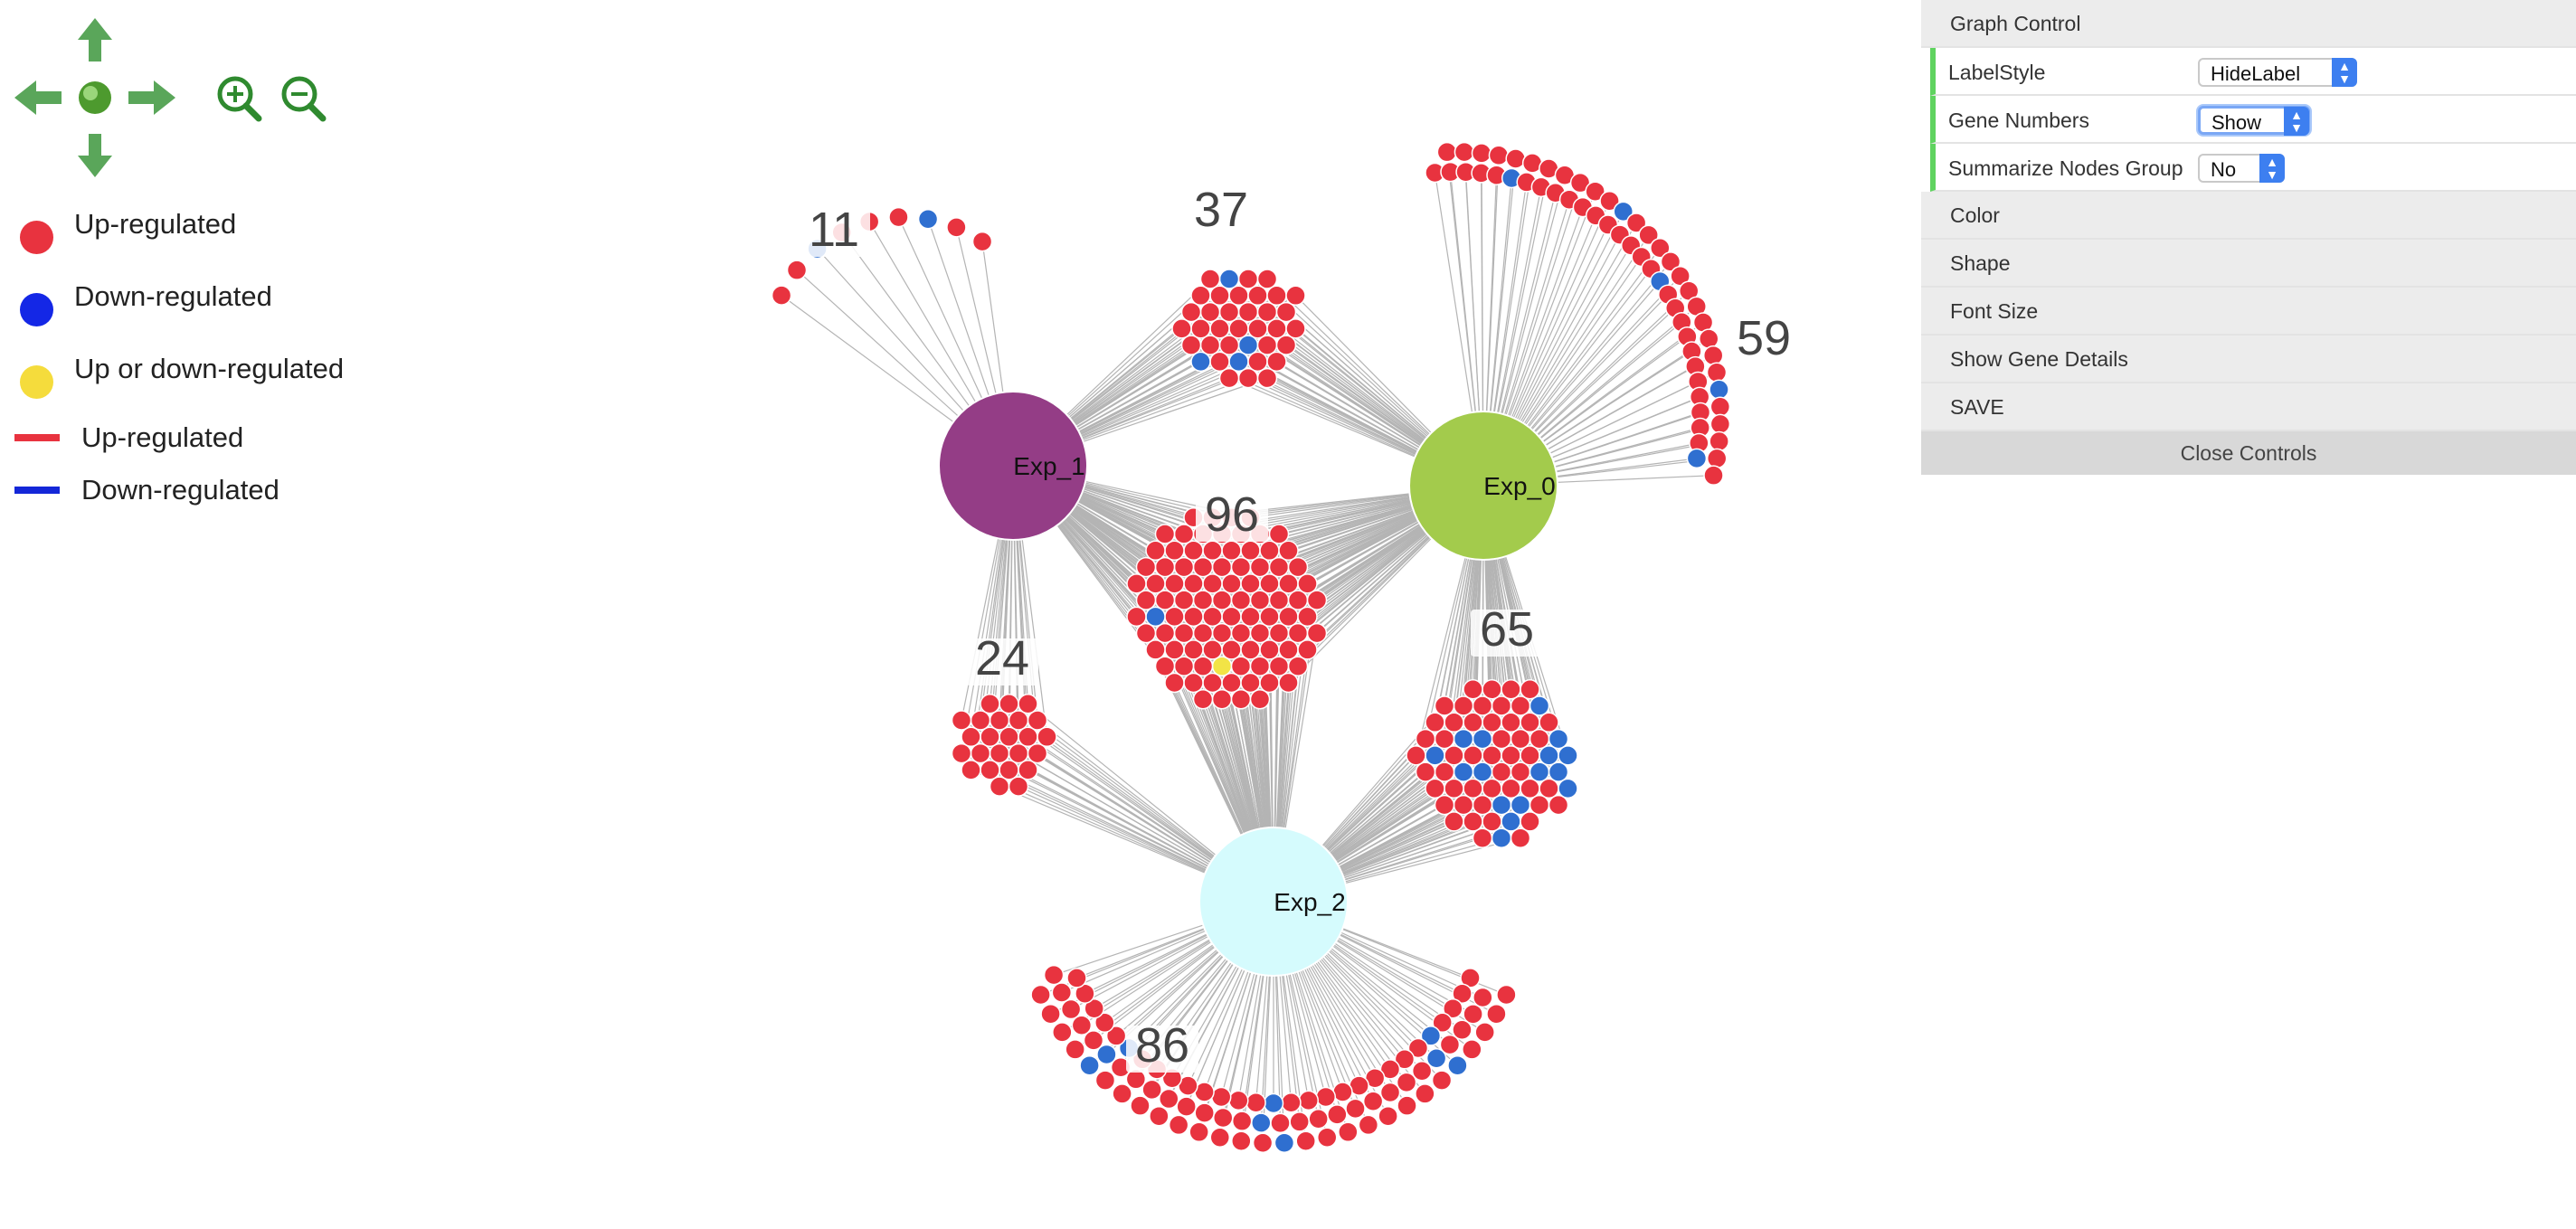  I want to click on arrow-left-icon, so click(38, 97).